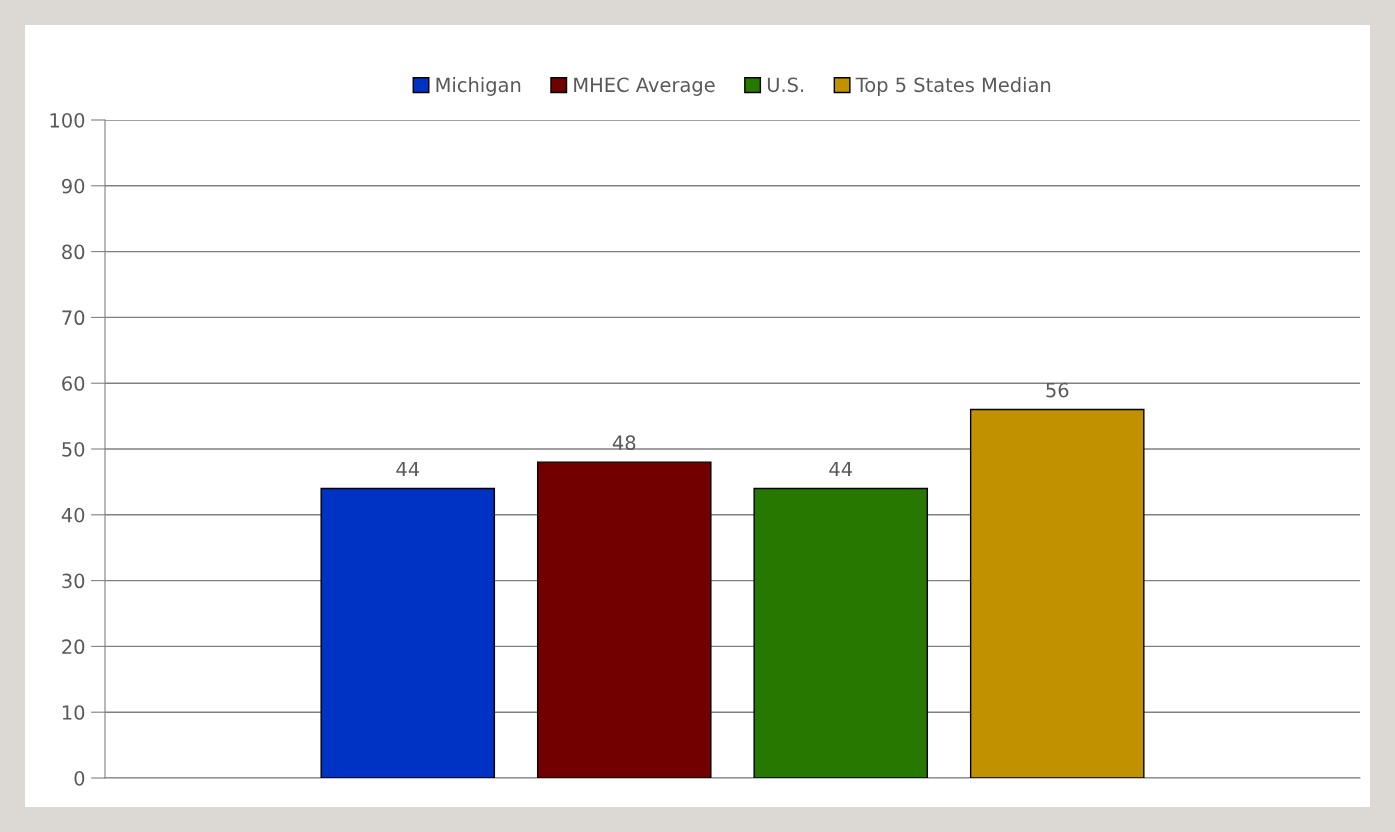 The height and width of the screenshot is (832, 1395). What do you see at coordinates (73, 186) in the screenshot?
I see `y-tick-label: 90` at bounding box center [73, 186].